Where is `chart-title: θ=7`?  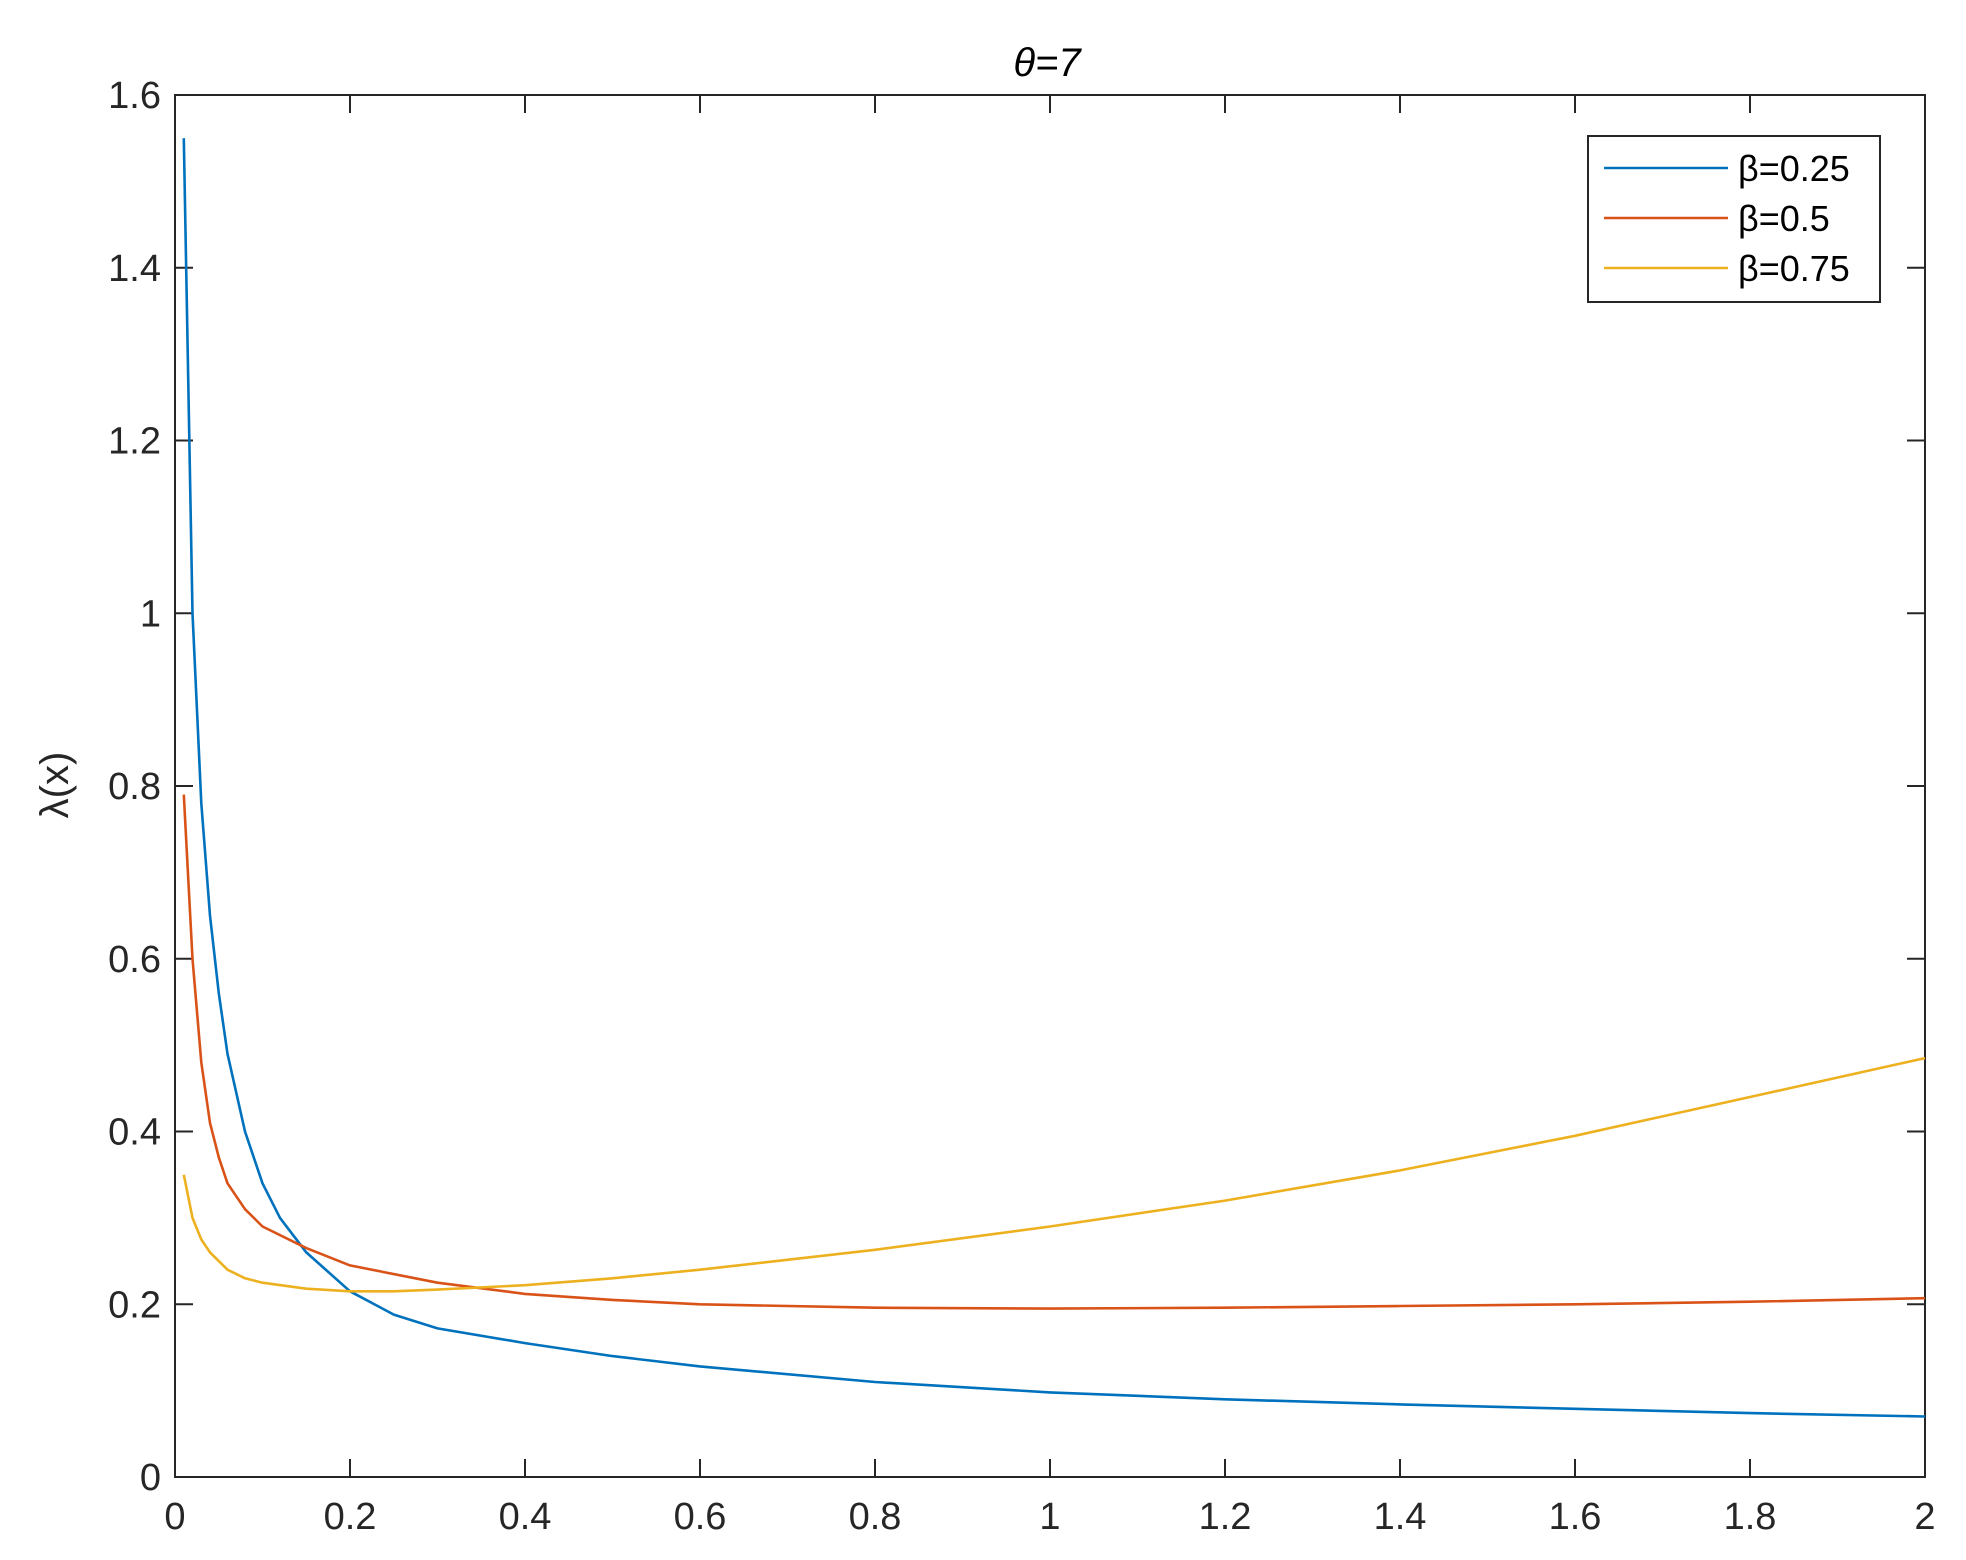 chart-title: θ=7 is located at coordinates (1047, 63).